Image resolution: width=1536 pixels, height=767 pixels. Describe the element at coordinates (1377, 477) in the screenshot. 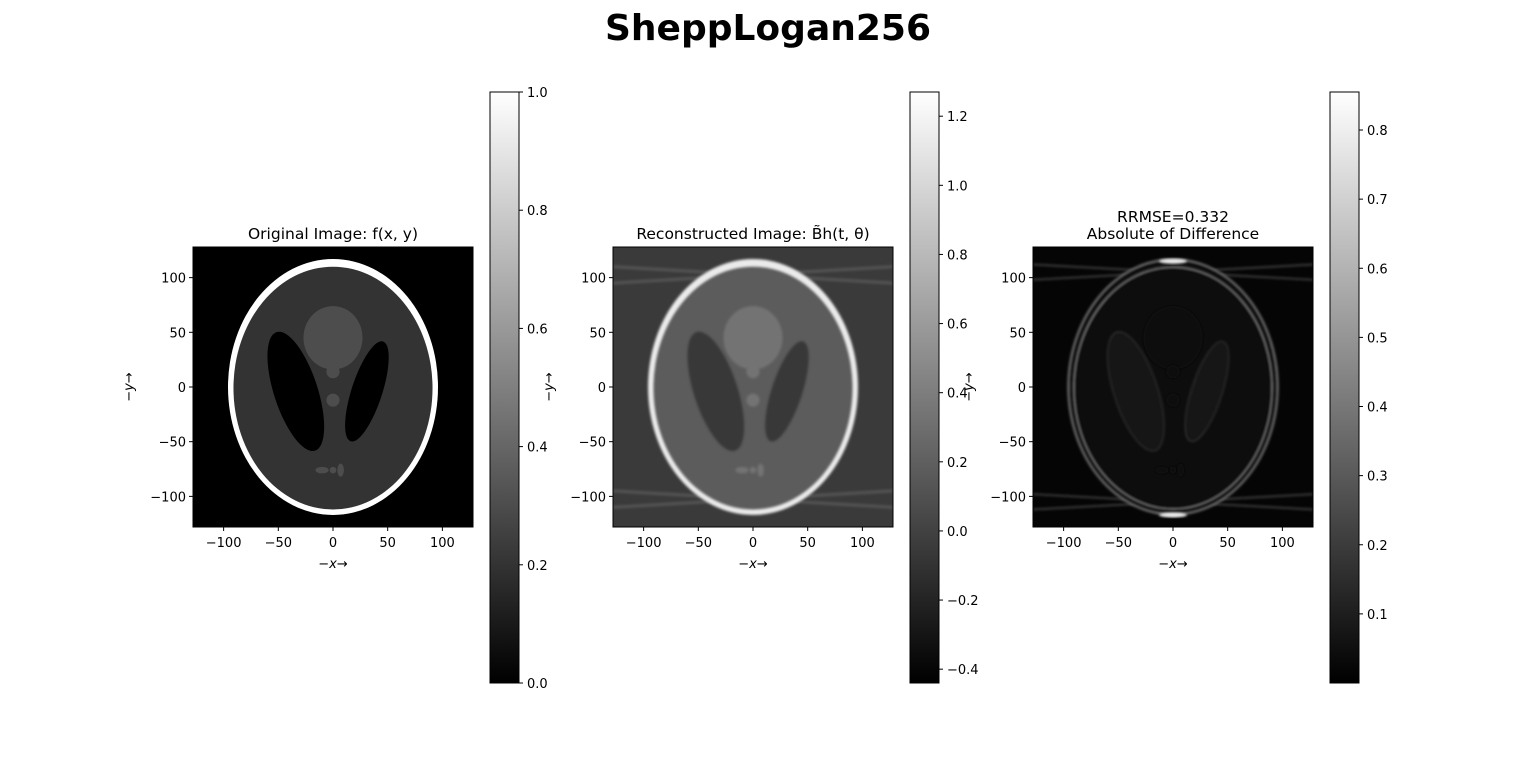

I see `colorbar-tick-label: 0.3` at that location.